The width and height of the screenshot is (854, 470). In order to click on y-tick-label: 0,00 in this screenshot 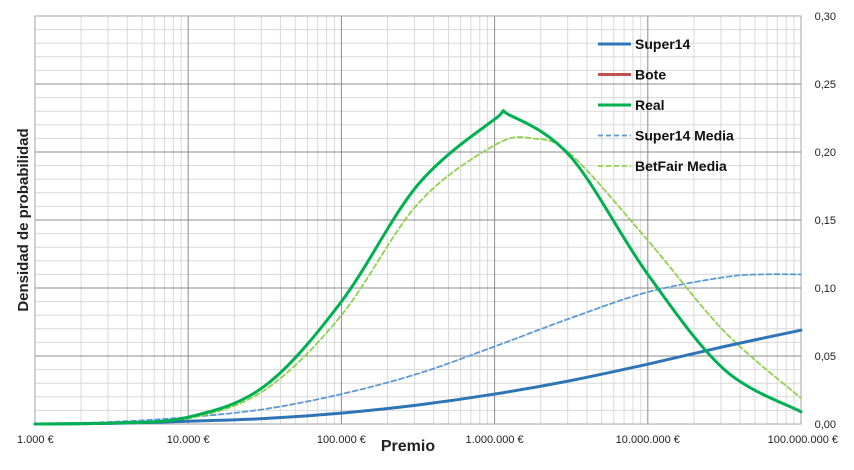, I will do `click(825, 425)`.